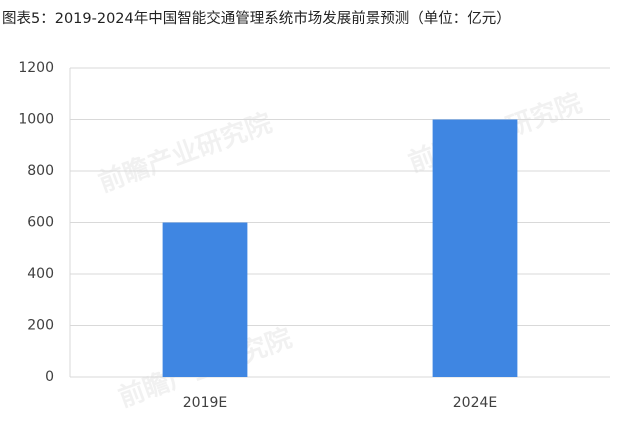 The height and width of the screenshot is (423, 621). What do you see at coordinates (475, 403) in the screenshot?
I see `x-tick-label: 2024E` at bounding box center [475, 403].